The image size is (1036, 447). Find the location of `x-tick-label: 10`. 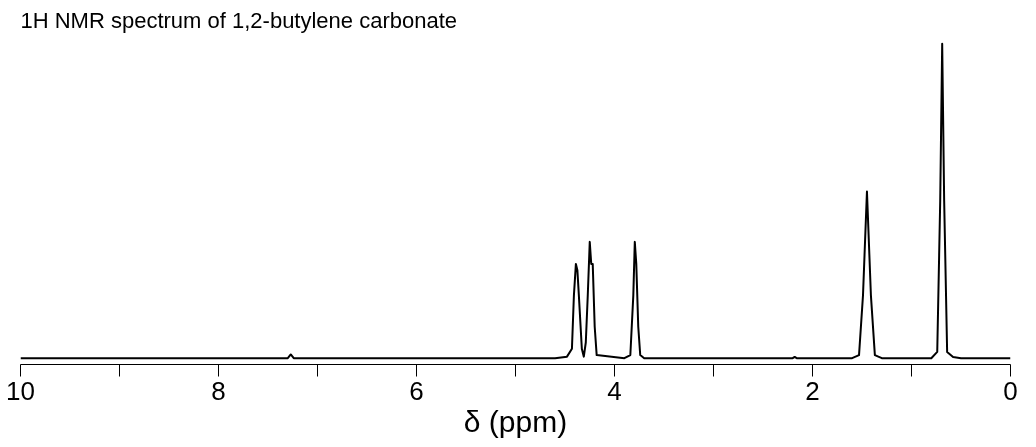

x-tick-label: 10 is located at coordinates (20, 390).